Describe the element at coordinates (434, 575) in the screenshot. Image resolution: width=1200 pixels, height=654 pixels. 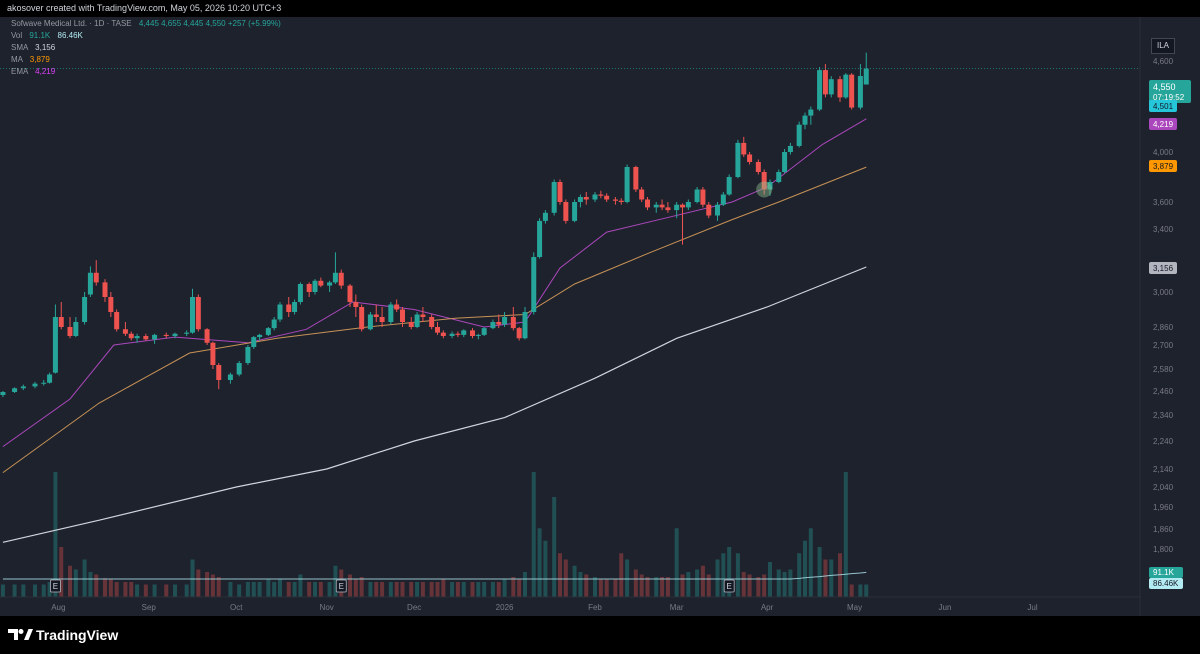
I see `volume-average-line` at that location.